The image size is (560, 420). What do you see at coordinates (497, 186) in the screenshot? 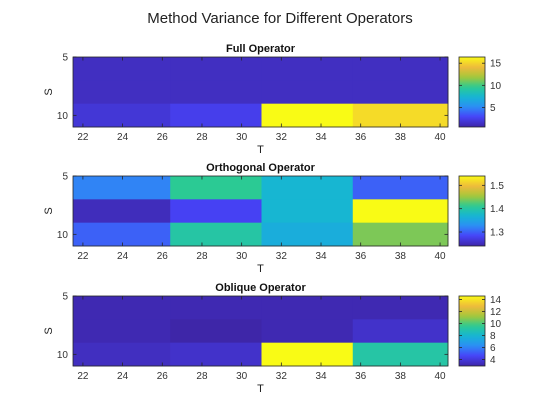
I see `colorbar-tick-label: 1.5` at bounding box center [497, 186].